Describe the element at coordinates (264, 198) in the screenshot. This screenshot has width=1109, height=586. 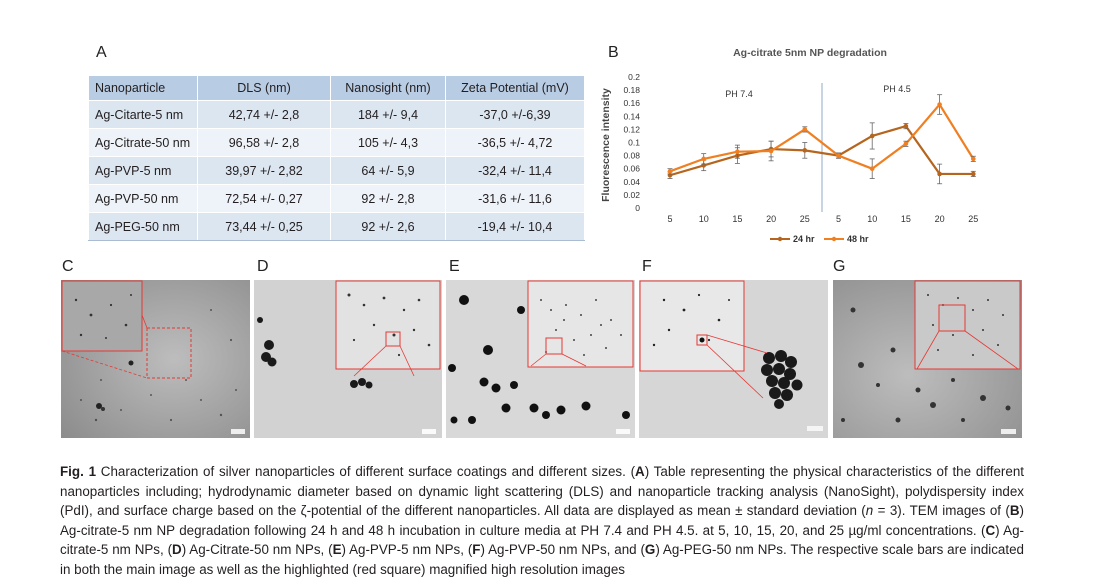
I see `table-cell: 72,54 +/- 0,27` at that location.